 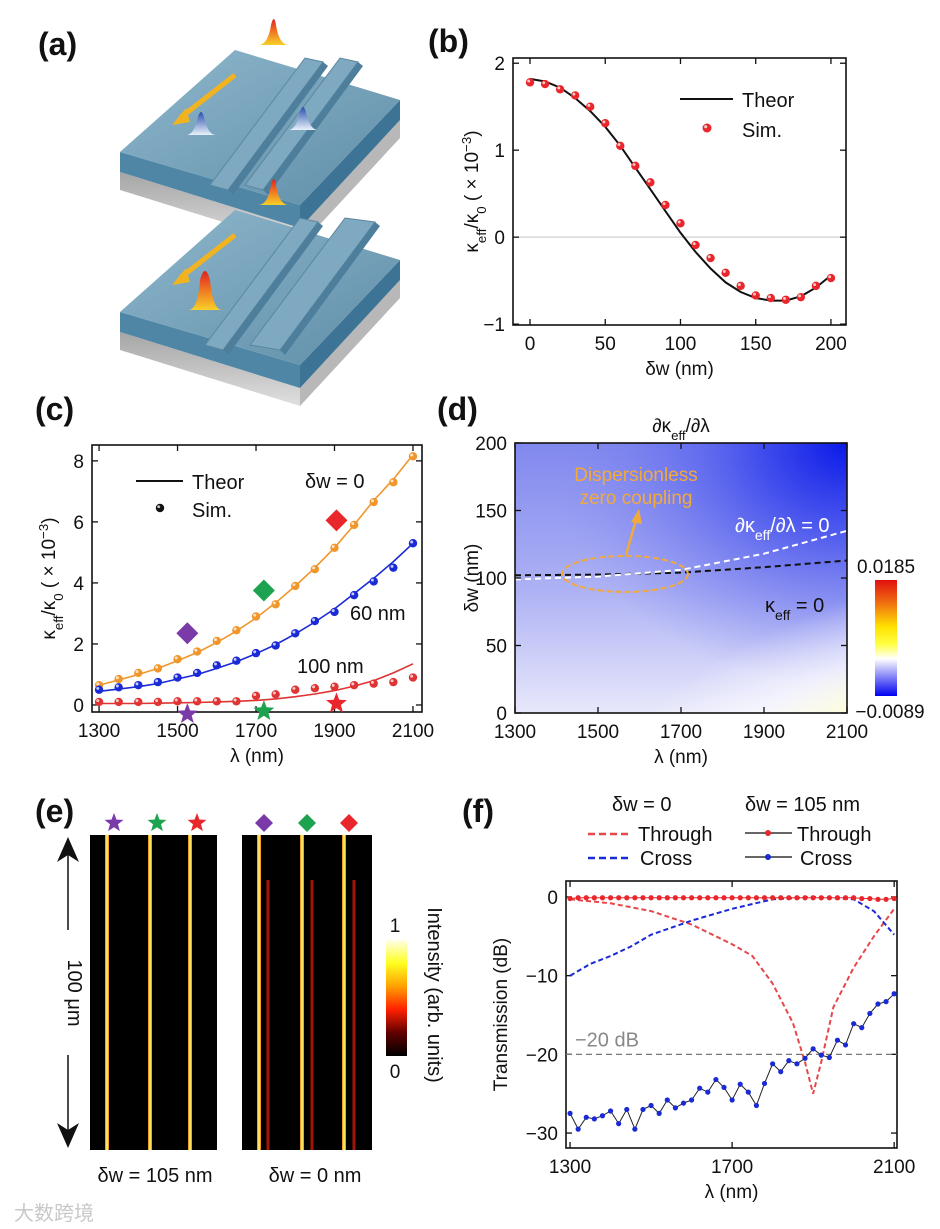 I want to click on y-axis-label: κeff/κ0 ( × 10−3), so click(x=474, y=191).